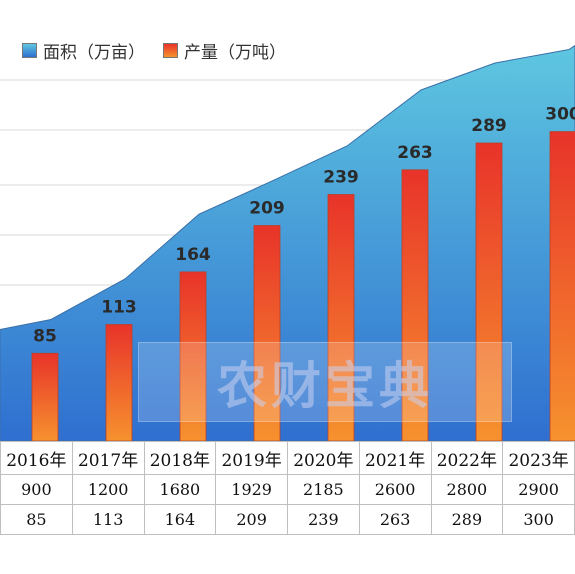 This screenshot has width=575, height=574. Describe the element at coordinates (45, 396) in the screenshot. I see `bar-2016年` at that location.